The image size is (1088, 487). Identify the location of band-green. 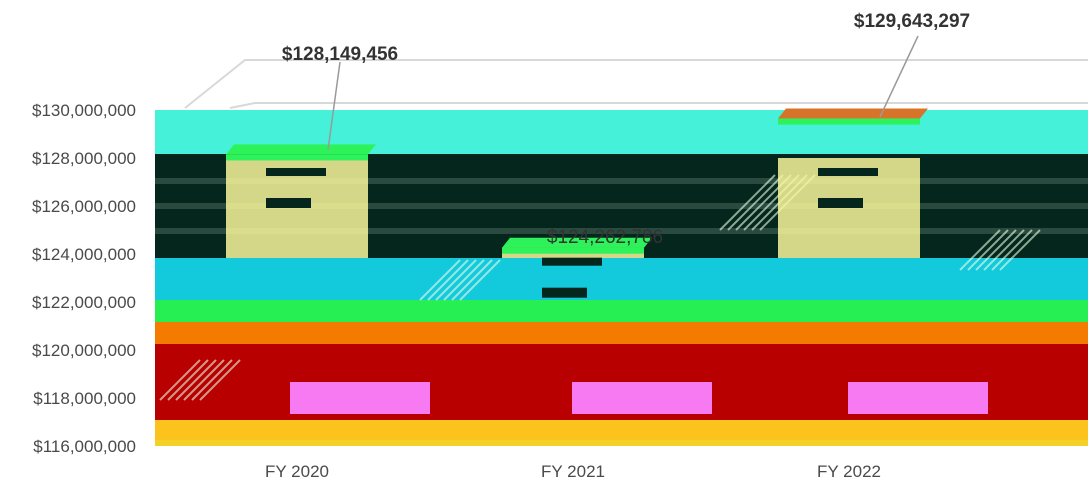
(621, 311).